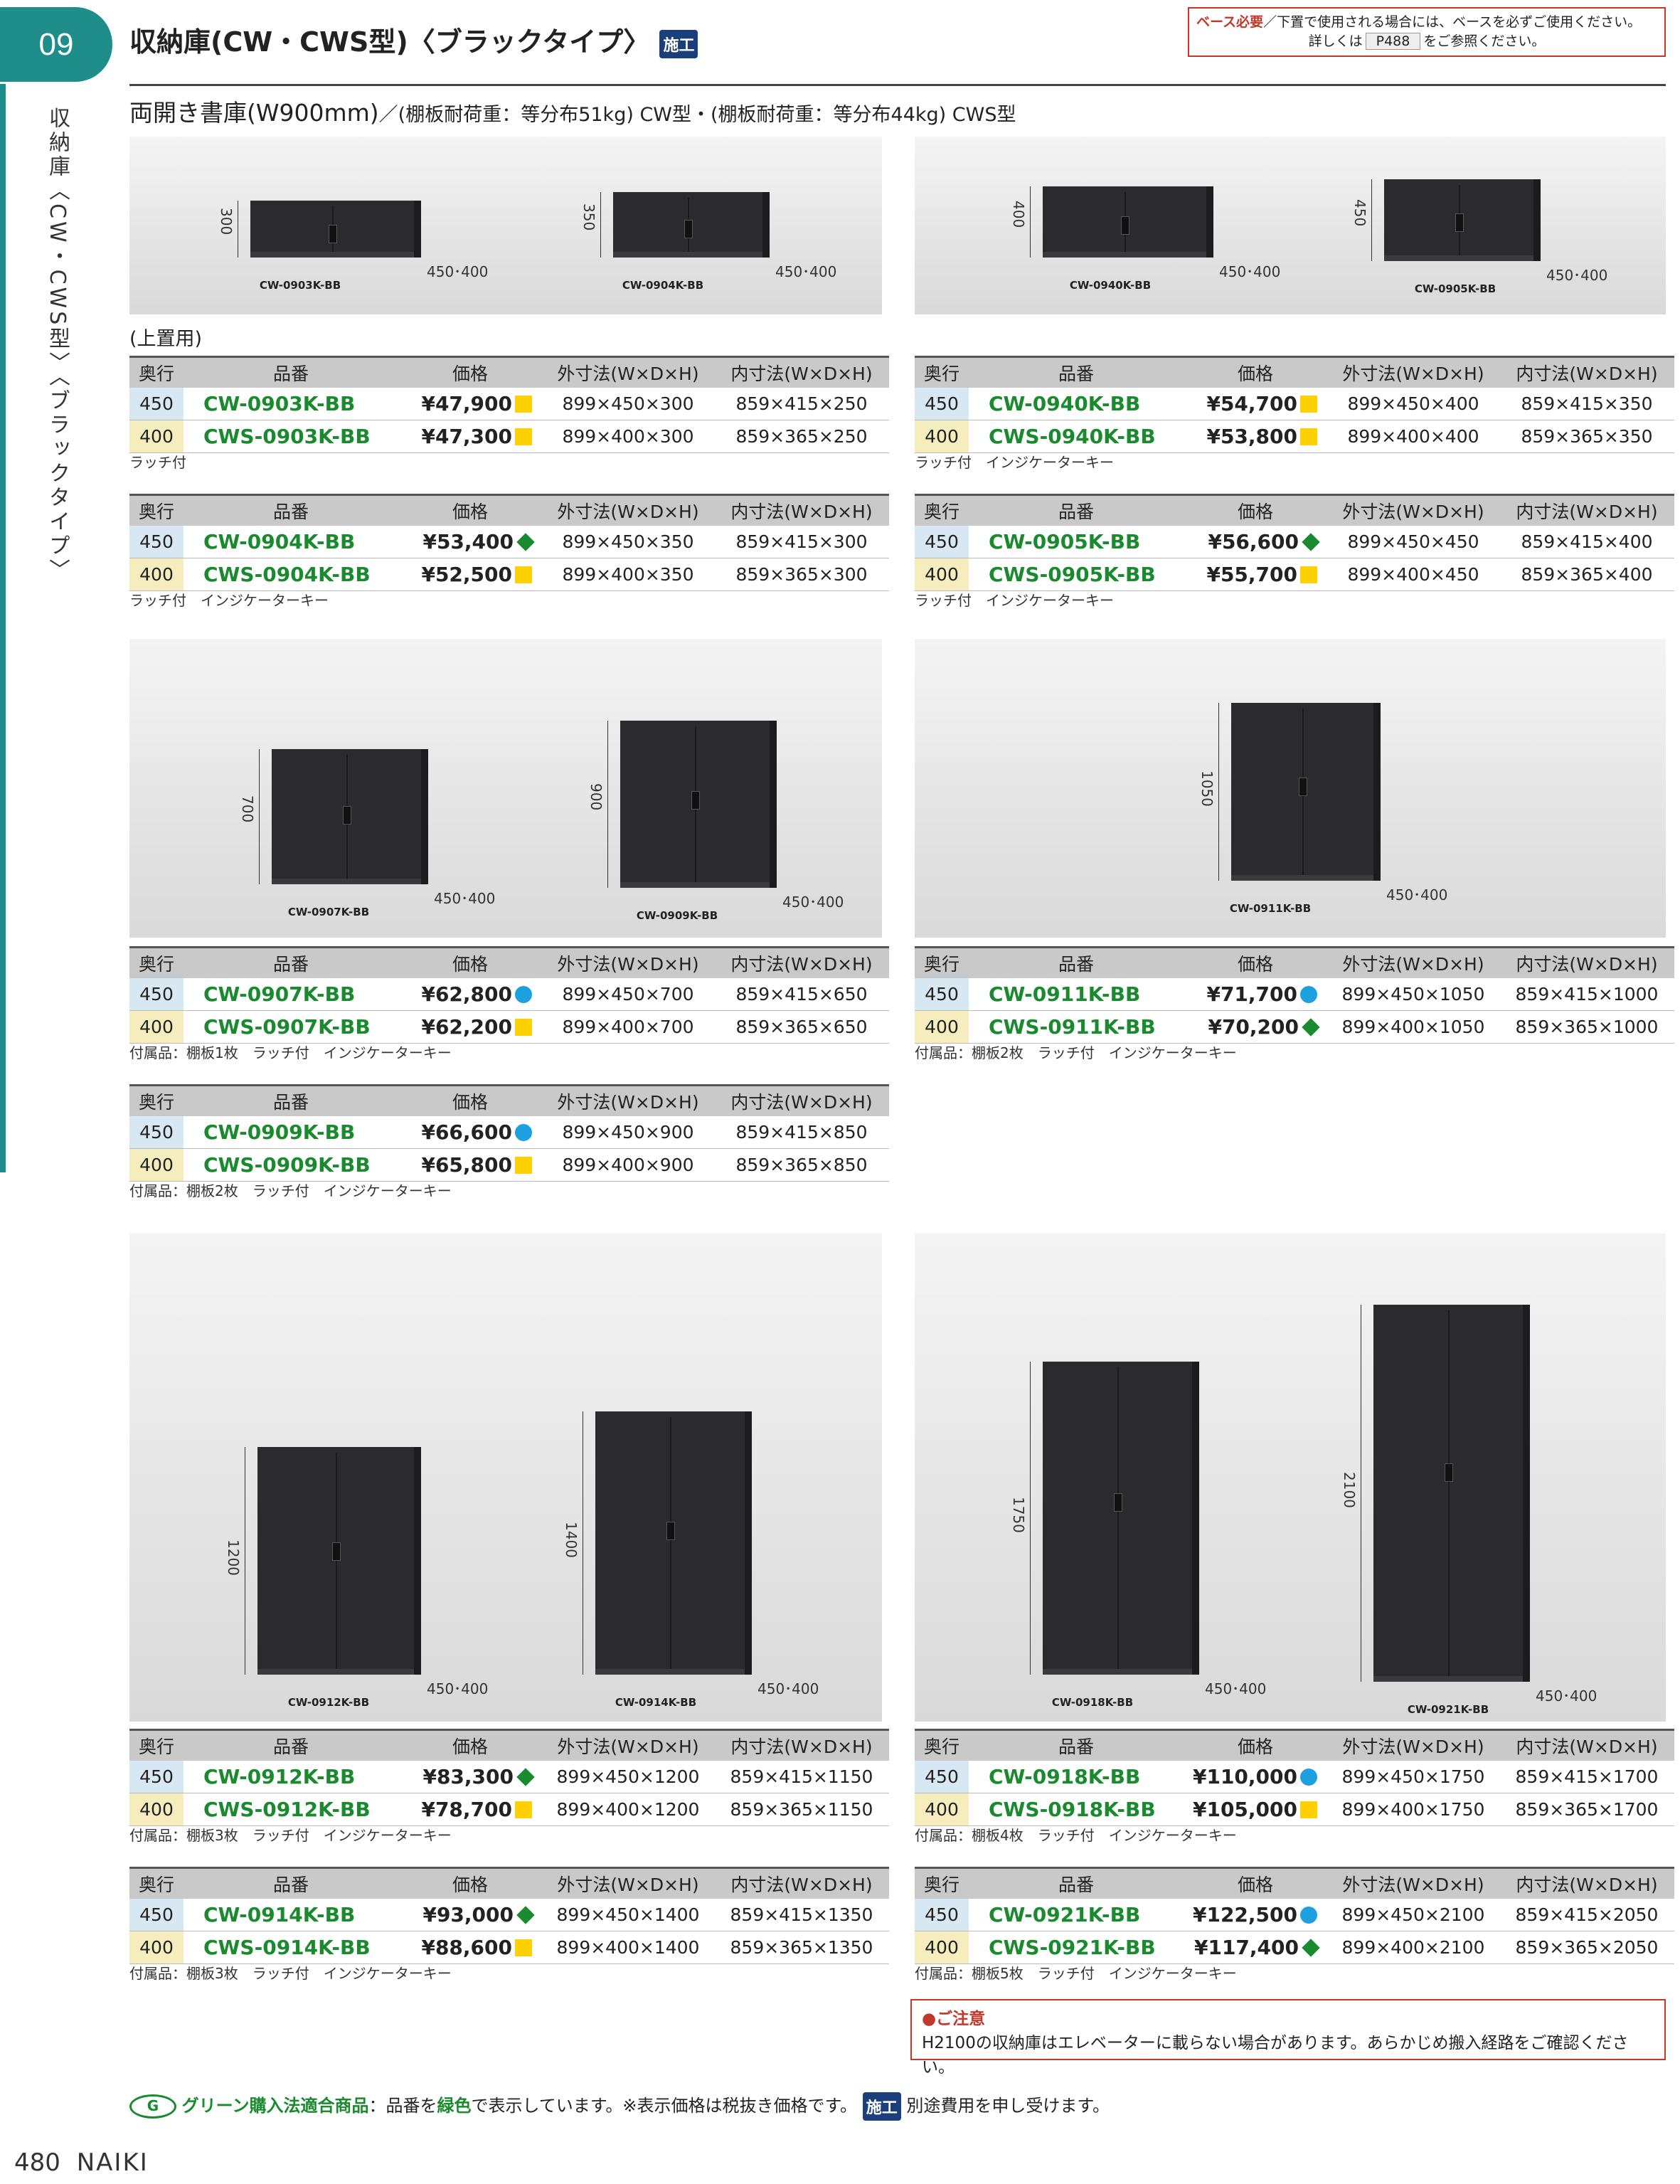  What do you see at coordinates (290, 1973) in the screenshot?
I see `table-footnote: 付属品：棚板3枚 ラッチ付 インジケーターキー` at bounding box center [290, 1973].